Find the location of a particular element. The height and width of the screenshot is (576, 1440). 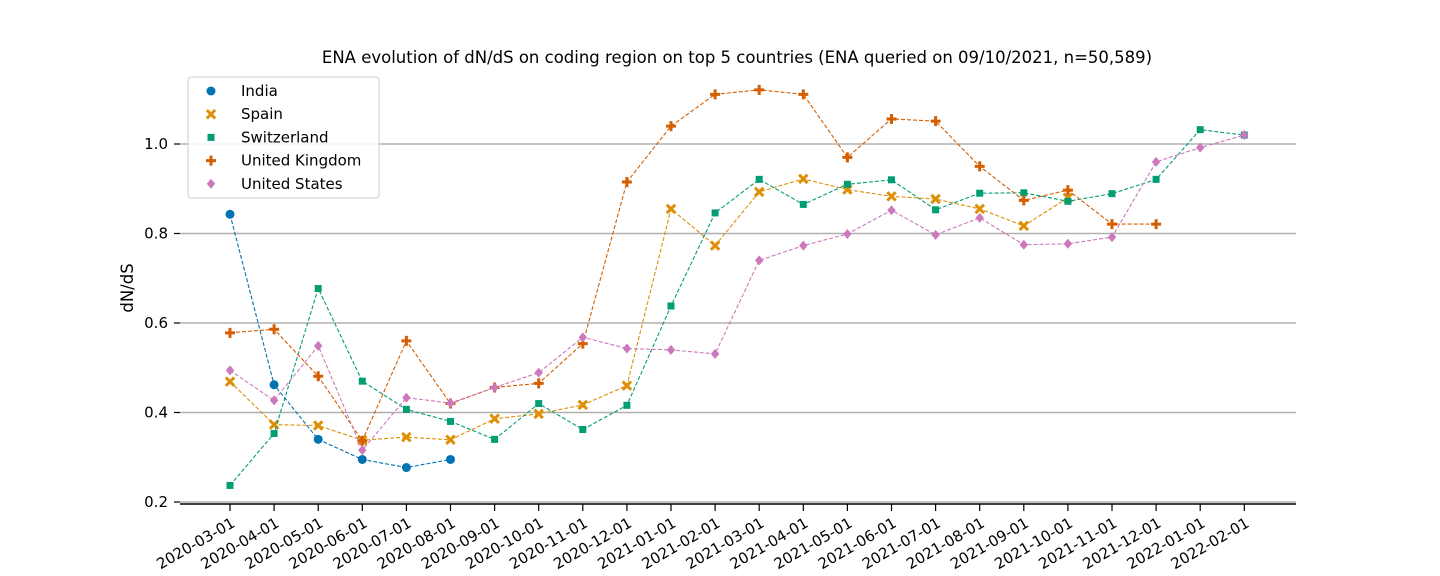

y-tick-label: 0.4 is located at coordinates (156, 413).